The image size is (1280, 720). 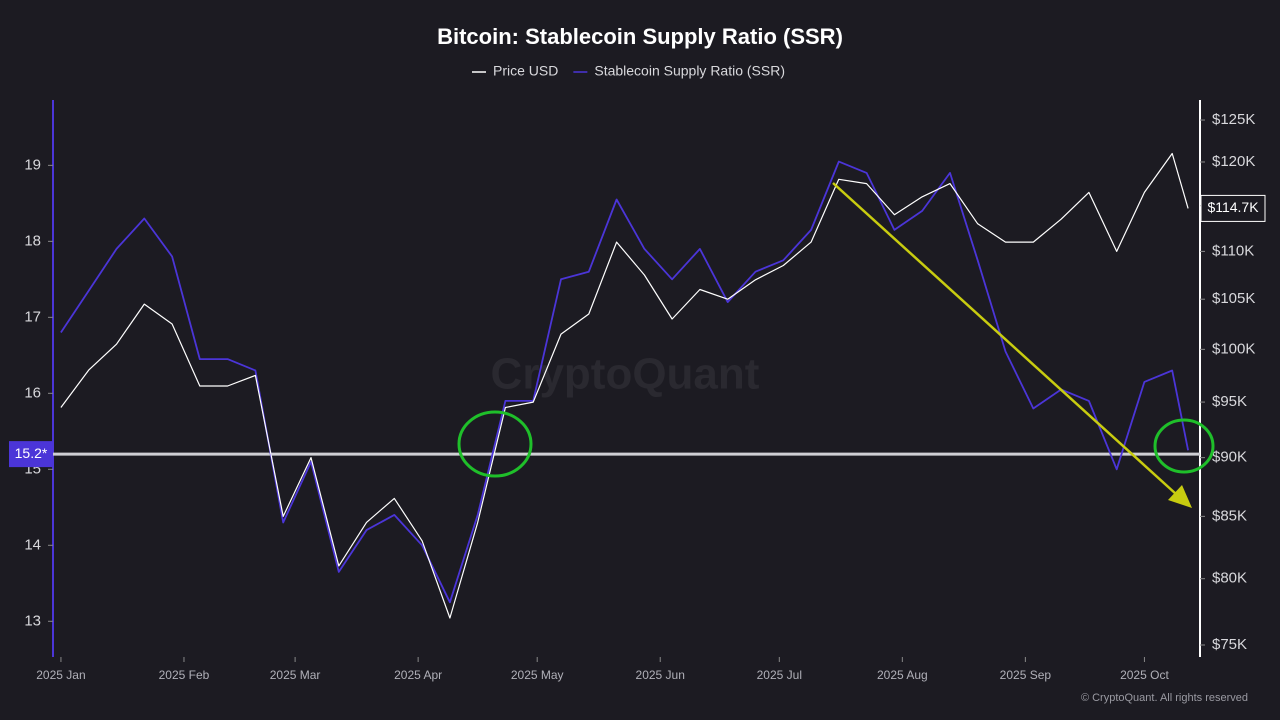 I want to click on y-tick-label: 19, so click(x=32, y=164).